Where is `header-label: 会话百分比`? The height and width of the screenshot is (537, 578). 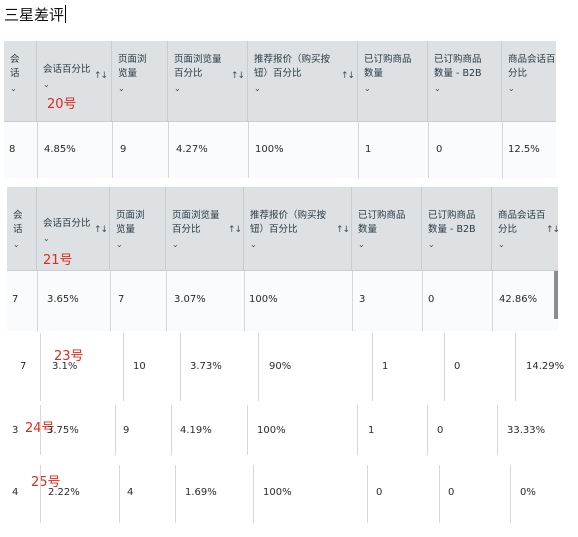 header-label: 会话百分比 is located at coordinates (67, 223).